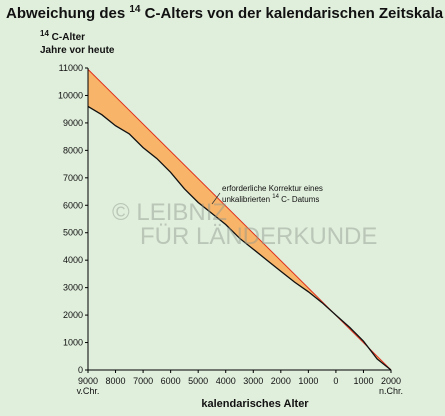 This screenshot has width=445, height=416. Describe the element at coordinates (73, 123) in the screenshot. I see `y-tick-label: 9000` at that location.